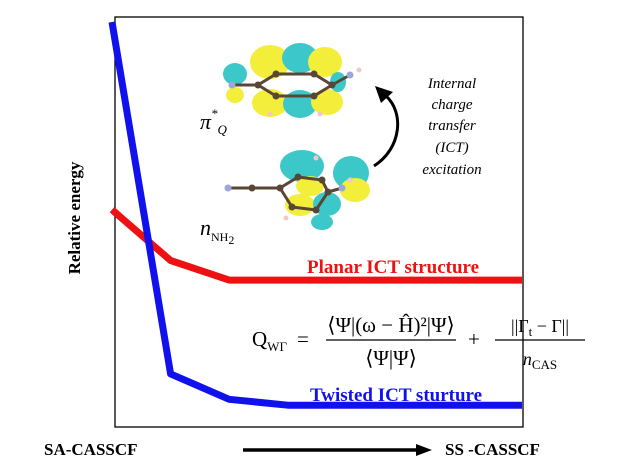 This screenshot has width=641, height=474. What do you see at coordinates (292, 80) in the screenshot?
I see `pi-star-orbital-picture` at bounding box center [292, 80].